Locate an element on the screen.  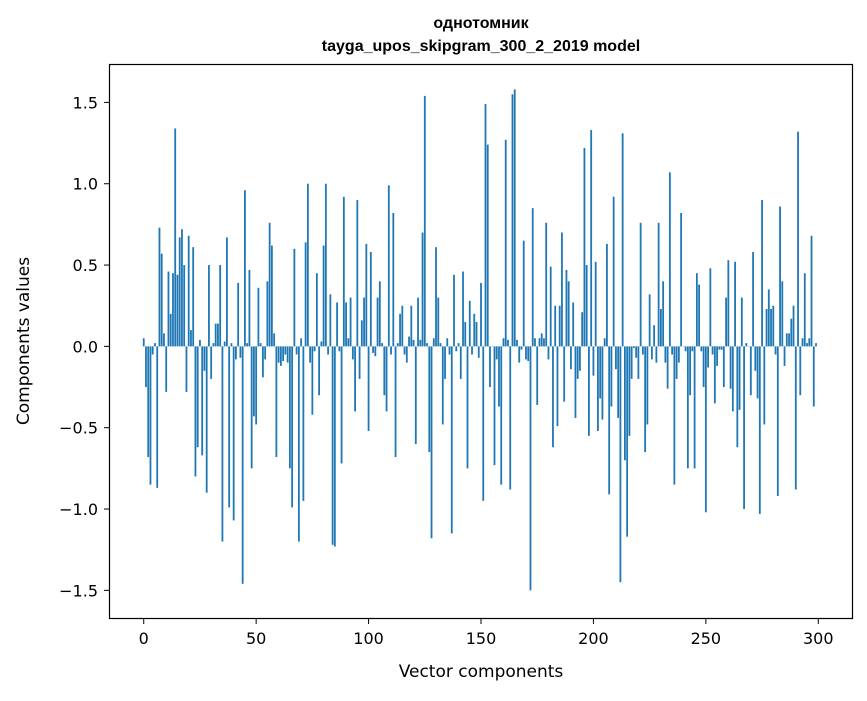
y-tick-label: 0.5 is located at coordinates (85, 265).